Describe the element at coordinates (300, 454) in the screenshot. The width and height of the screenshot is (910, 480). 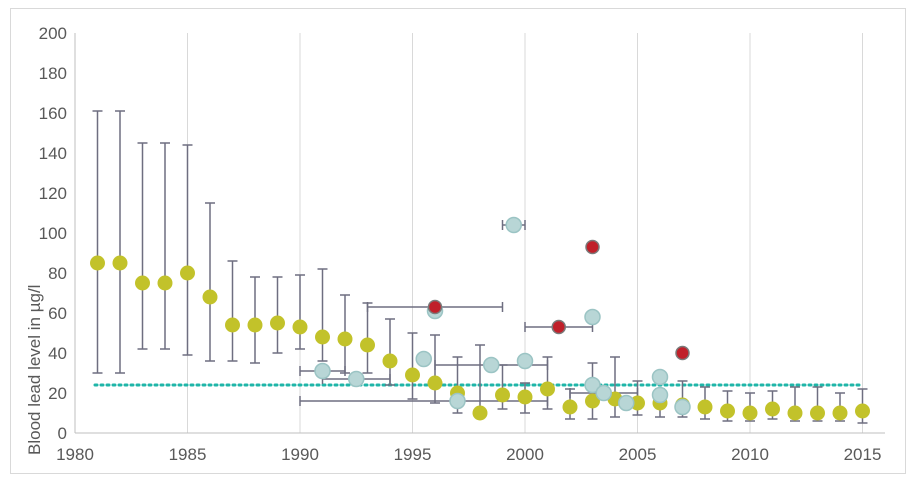
I see `x-tick-label: 1990` at that location.